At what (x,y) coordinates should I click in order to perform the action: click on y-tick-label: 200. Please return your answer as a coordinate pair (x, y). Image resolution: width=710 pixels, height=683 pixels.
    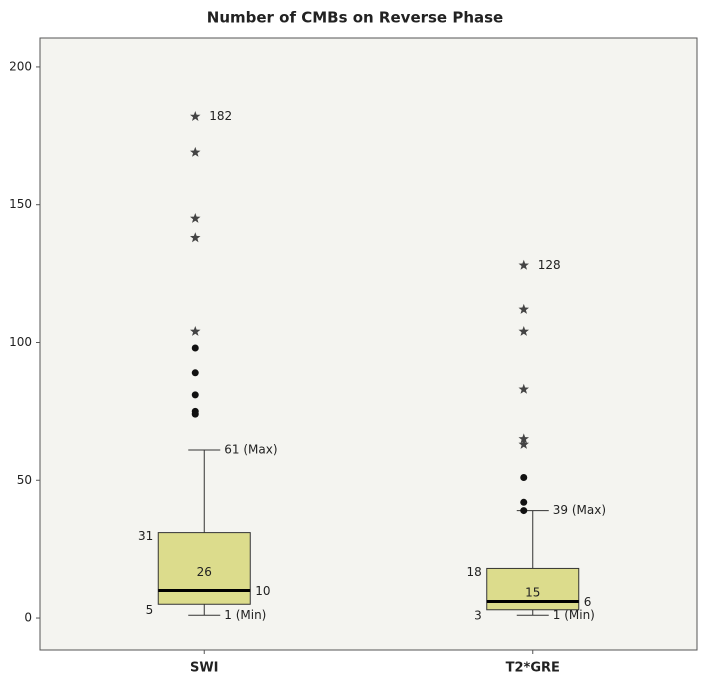
    Looking at the image, I should click on (20, 66).